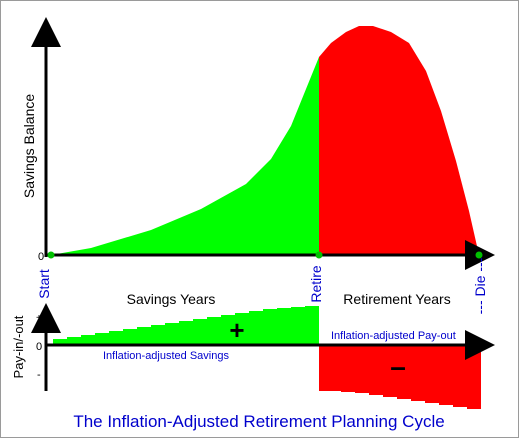 The height and width of the screenshot is (438, 519). I want to click on die-label: --- Die ---, so click(480, 285).